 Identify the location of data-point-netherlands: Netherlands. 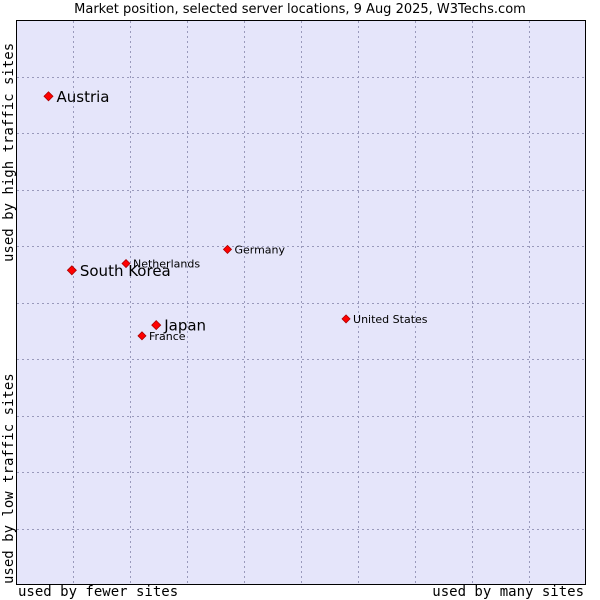
(160, 264).